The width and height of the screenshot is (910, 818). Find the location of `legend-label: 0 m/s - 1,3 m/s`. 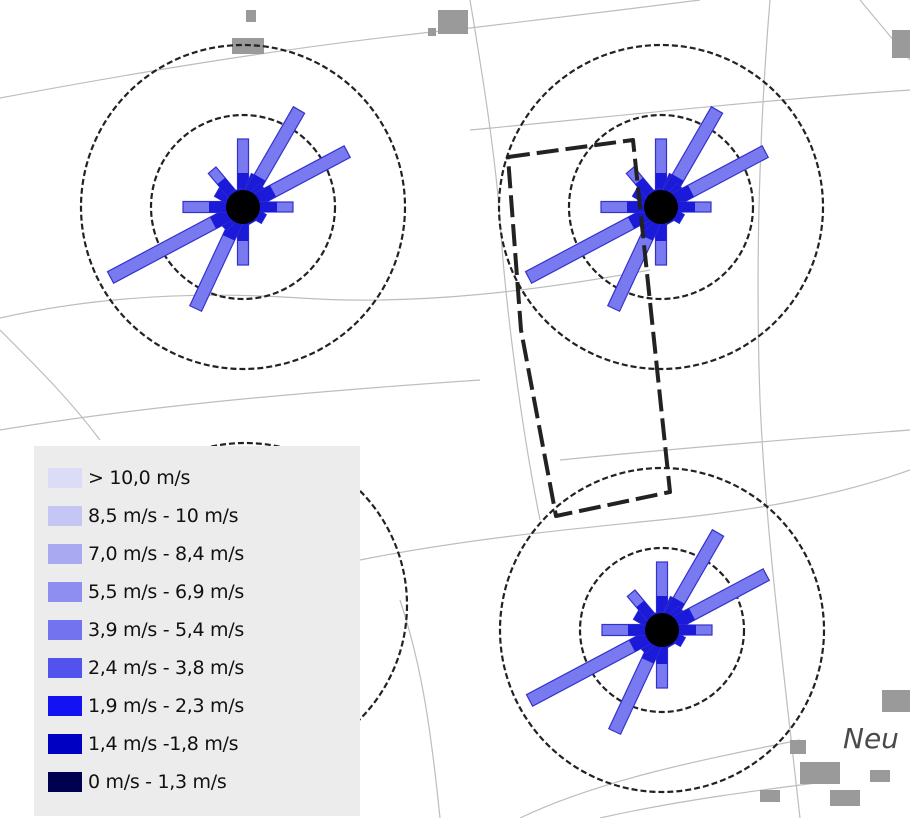

legend-label: 0 m/s - 1,3 m/s is located at coordinates (157, 782).